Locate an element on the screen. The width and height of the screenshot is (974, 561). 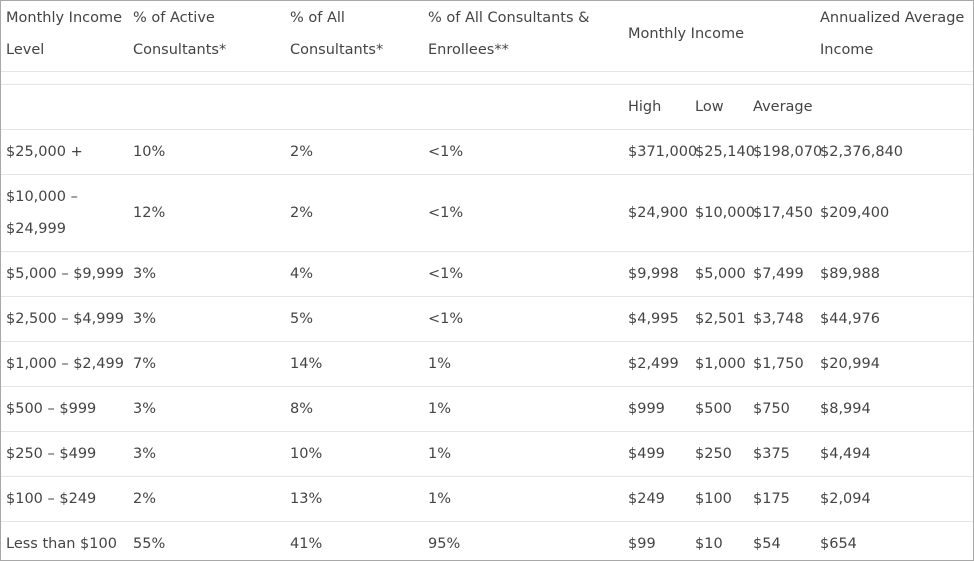
cell-annualized: $89,988 is located at coordinates (850, 274).